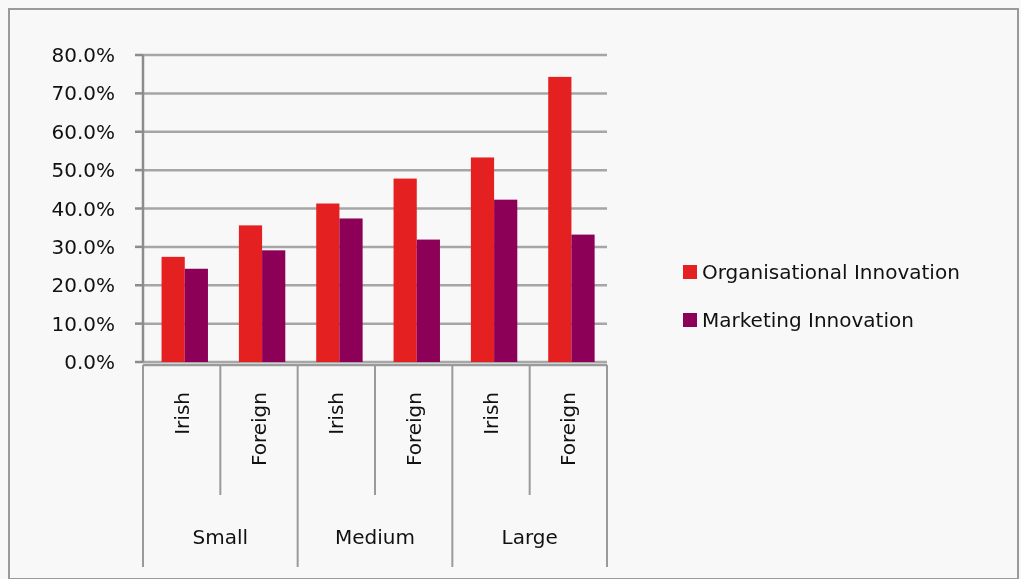 Image resolution: width=1021 pixels, height=579 pixels. I want to click on y-tick-label: 0.0%, so click(89, 362).